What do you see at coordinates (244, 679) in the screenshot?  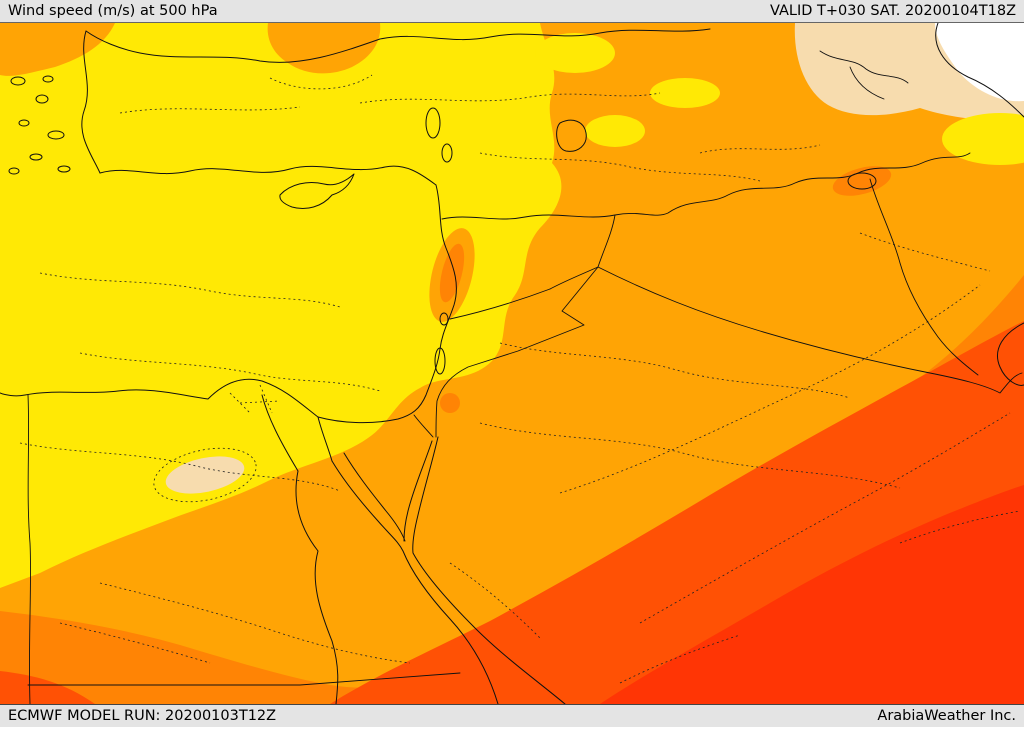 I see `border-egypt-sudan` at bounding box center [244, 679].